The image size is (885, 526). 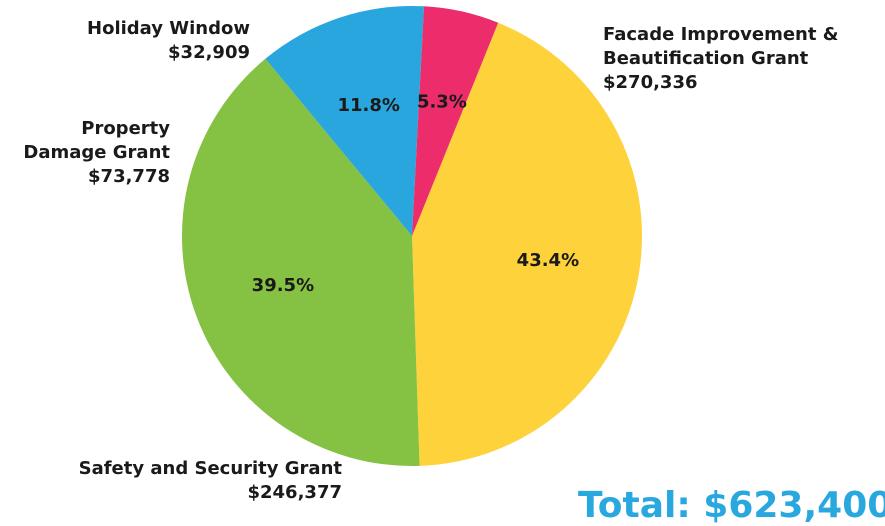 What do you see at coordinates (168, 28) in the screenshot?
I see `slice-name: Holiday Window` at bounding box center [168, 28].